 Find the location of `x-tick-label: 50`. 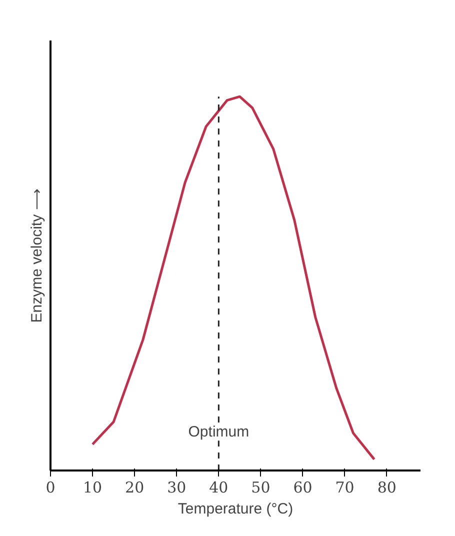

x-tick-label: 50 is located at coordinates (260, 487).